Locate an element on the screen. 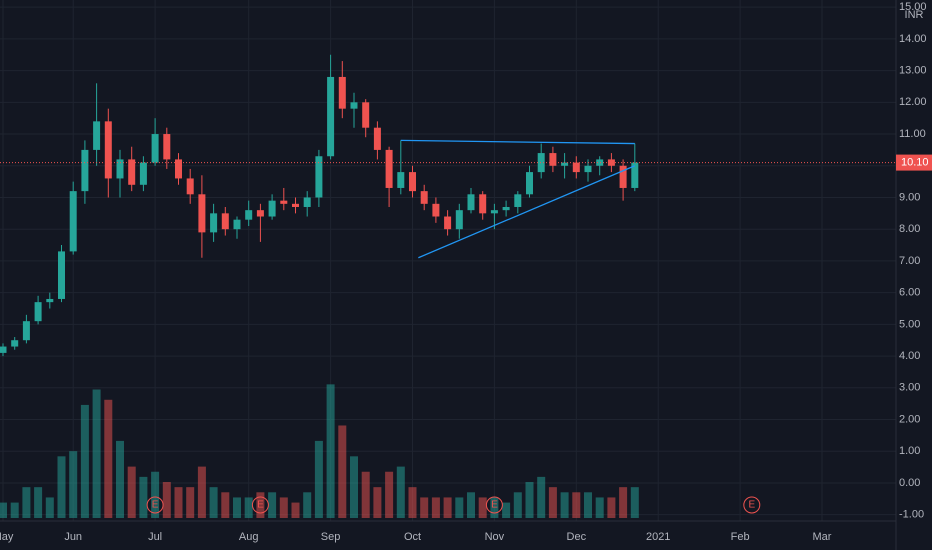 The height and width of the screenshot is (550, 932). x-tick-label: Mar is located at coordinates (822, 537).